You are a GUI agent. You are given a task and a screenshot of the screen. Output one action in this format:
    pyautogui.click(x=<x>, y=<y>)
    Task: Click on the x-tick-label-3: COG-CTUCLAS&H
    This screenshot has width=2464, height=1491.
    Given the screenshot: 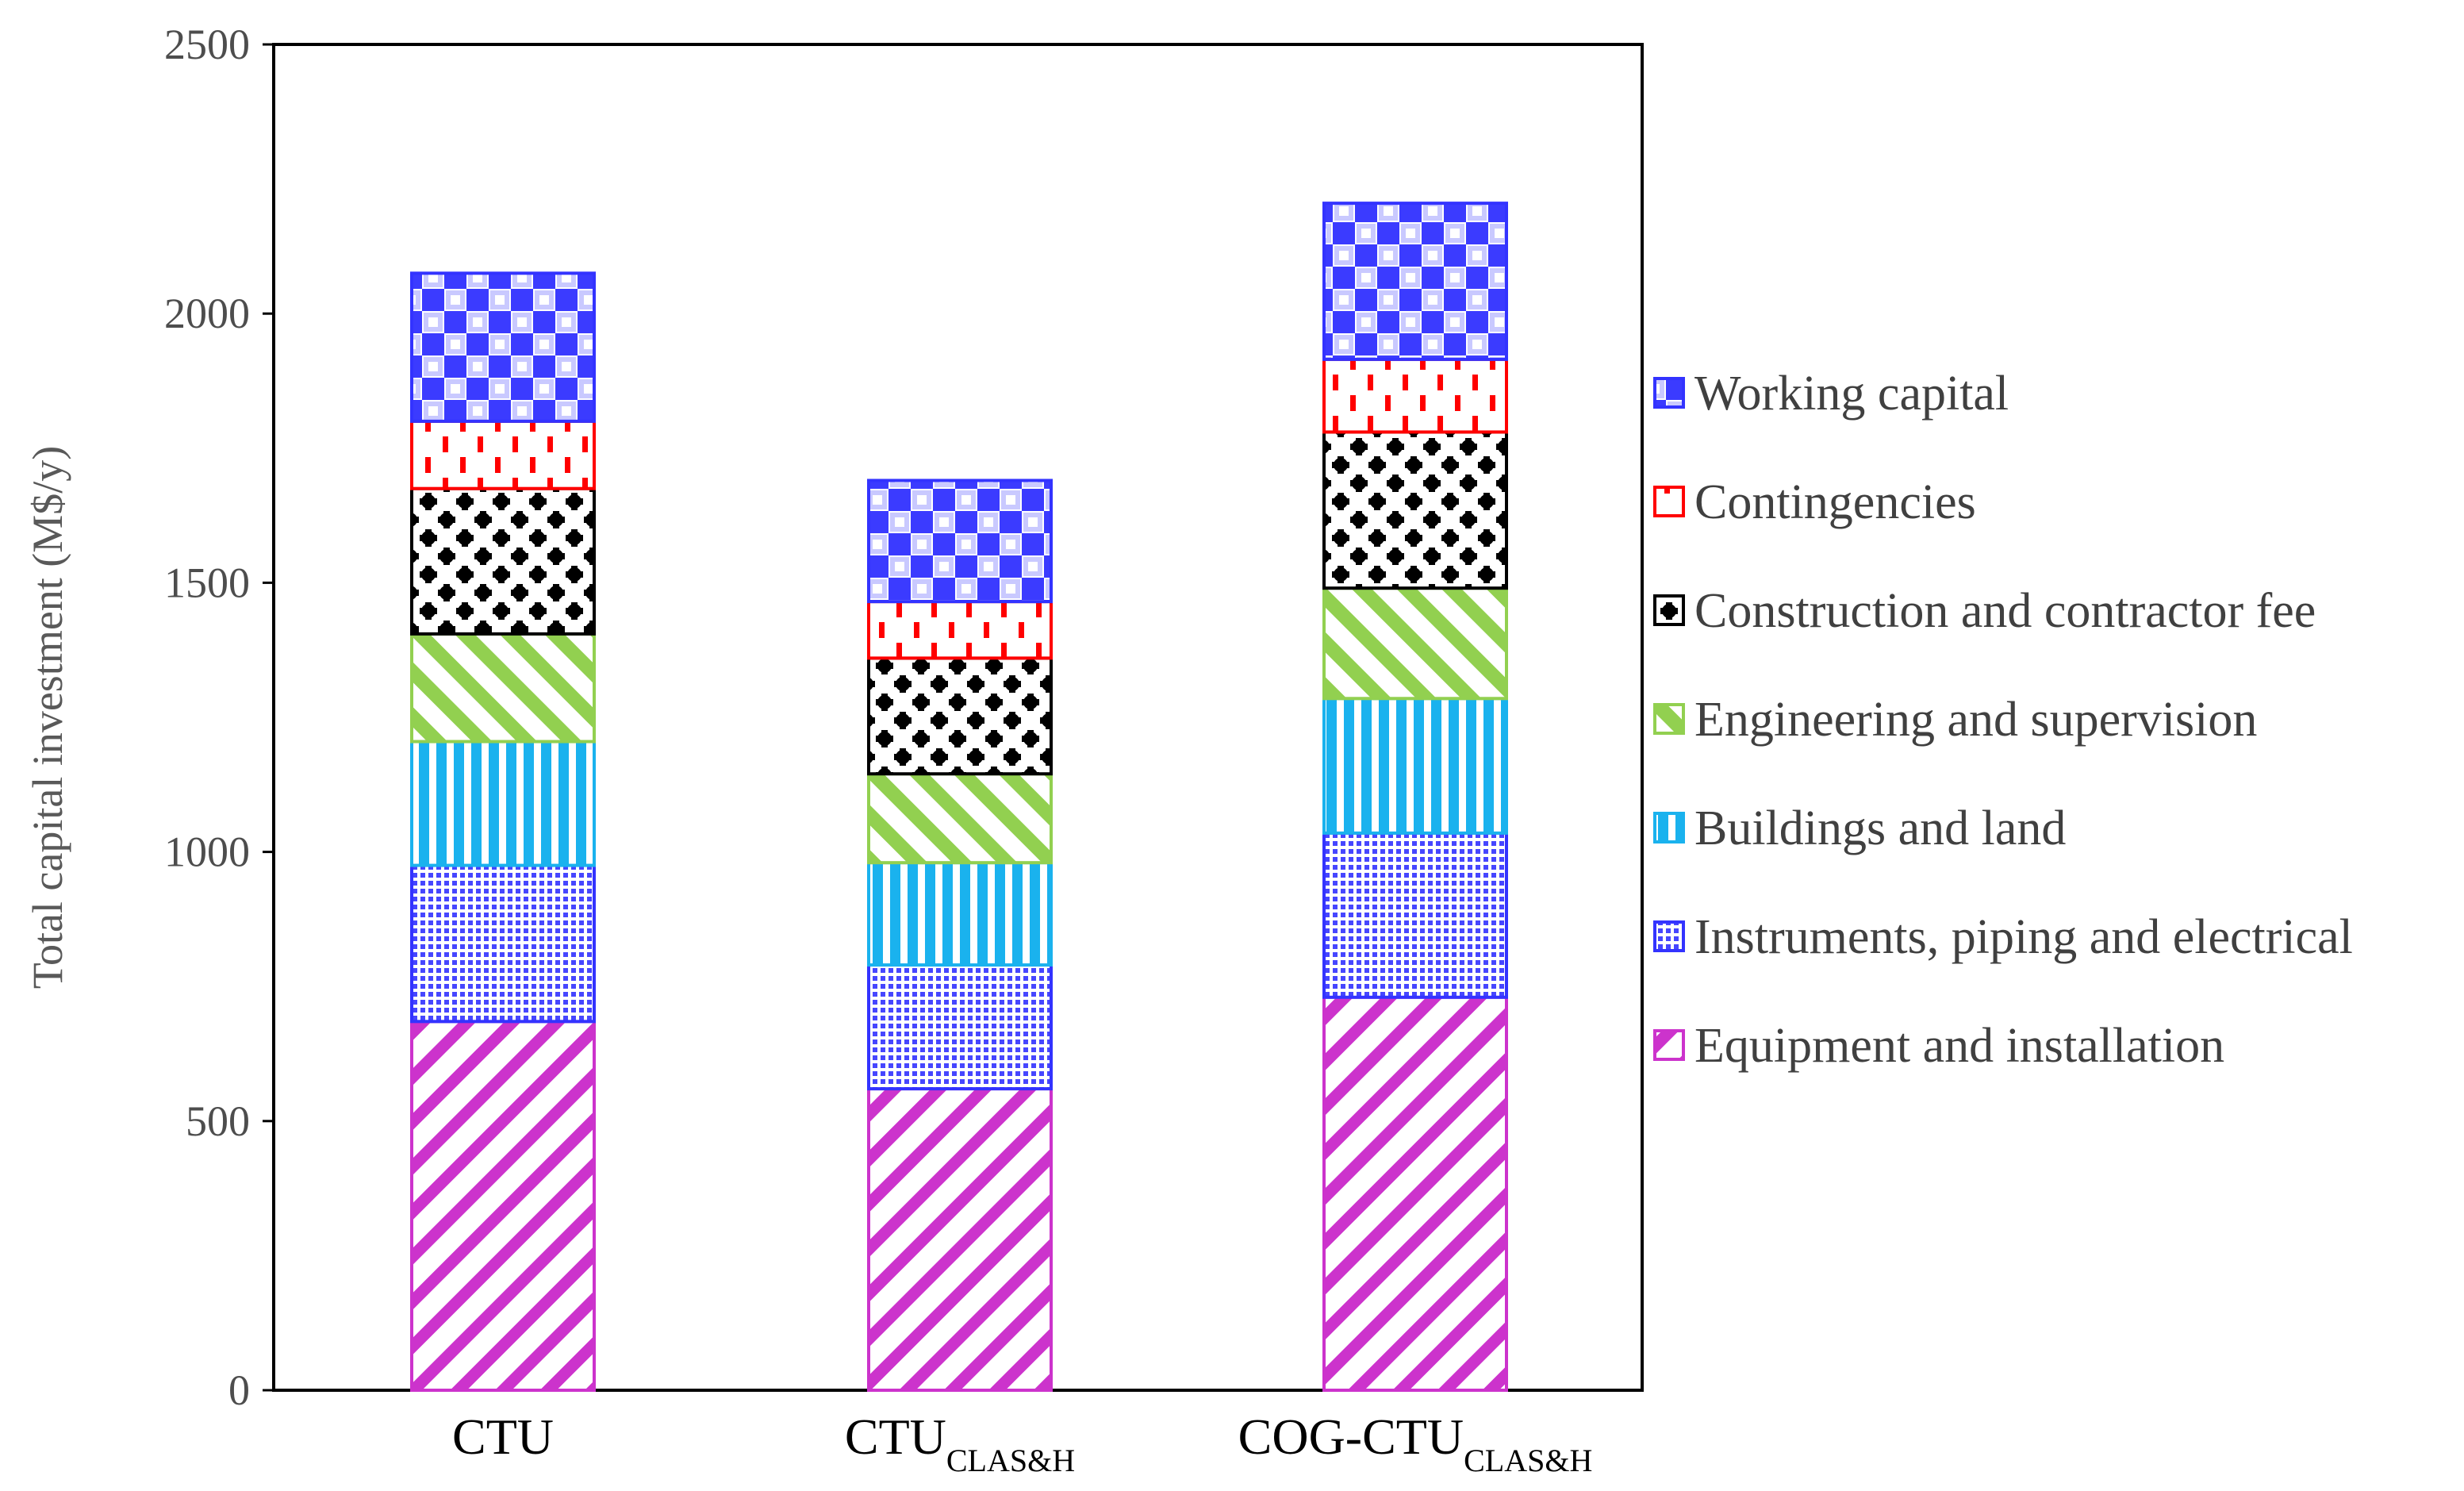 What is the action you would take?
    pyautogui.click(x=1415, y=1443)
    